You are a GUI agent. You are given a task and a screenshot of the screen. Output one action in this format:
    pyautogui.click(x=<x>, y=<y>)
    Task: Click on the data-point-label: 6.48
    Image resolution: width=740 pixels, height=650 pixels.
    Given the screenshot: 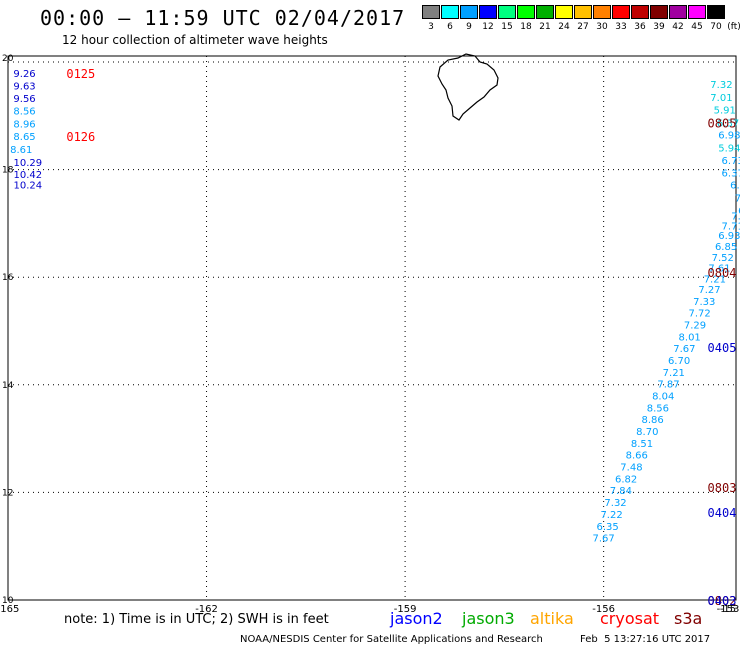 What is the action you would take?
    pyautogui.click(x=739, y=211)
    